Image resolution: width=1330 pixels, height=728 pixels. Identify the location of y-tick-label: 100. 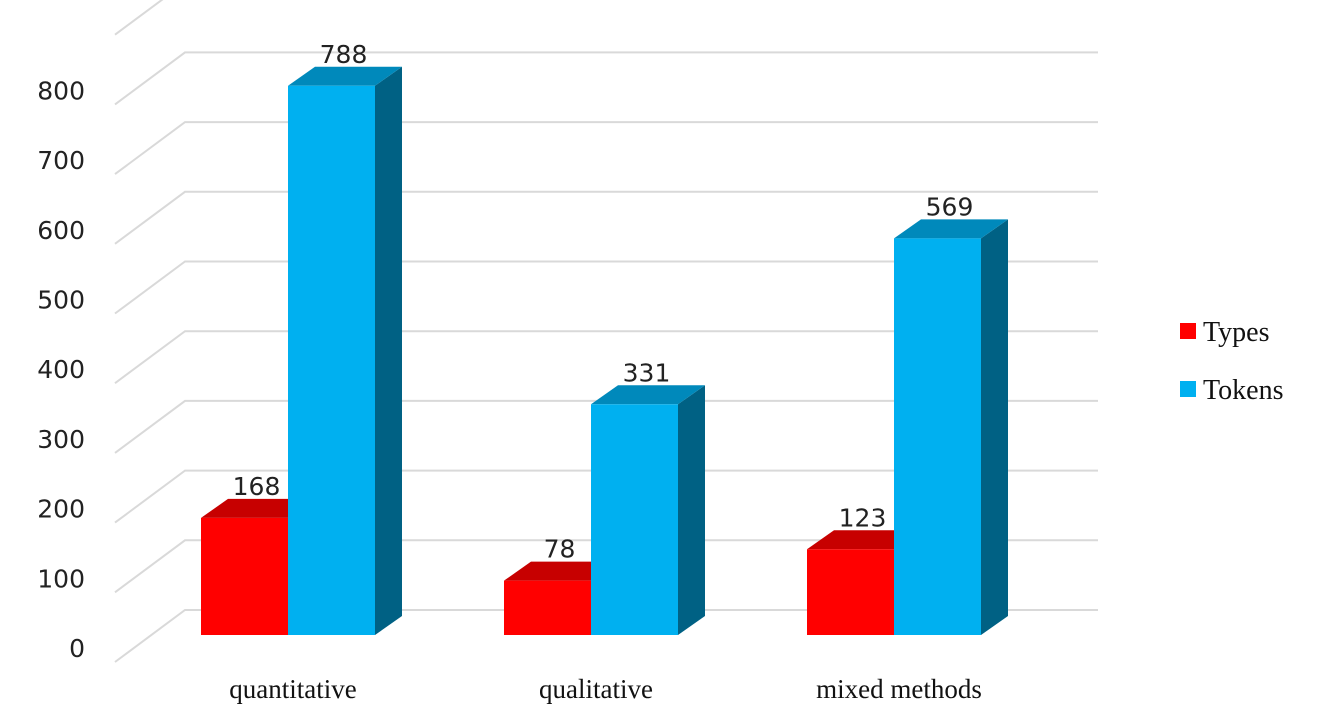
(61, 578).